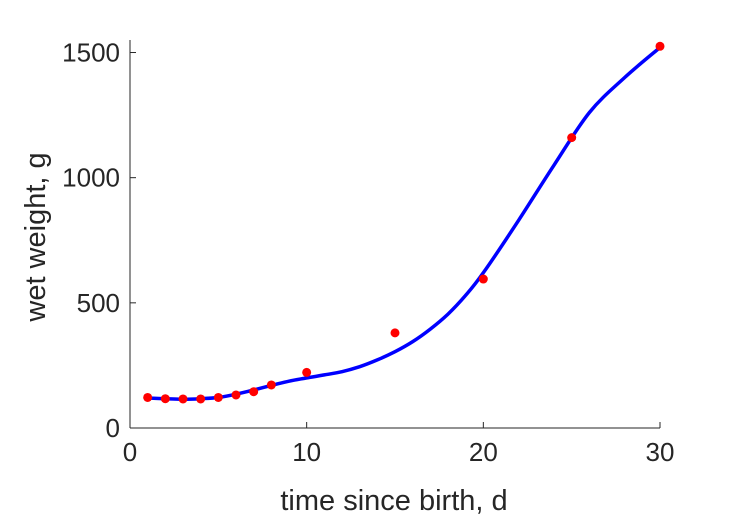  I want to click on y-tick-label: 500, so click(98, 303).